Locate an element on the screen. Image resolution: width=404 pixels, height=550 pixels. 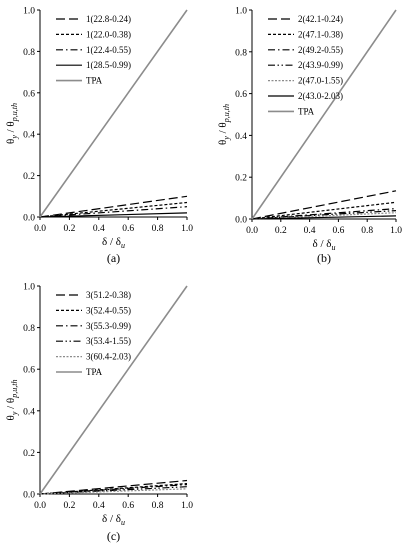
legend-entry: 1(22.4-0.55) is located at coordinates (108, 50).